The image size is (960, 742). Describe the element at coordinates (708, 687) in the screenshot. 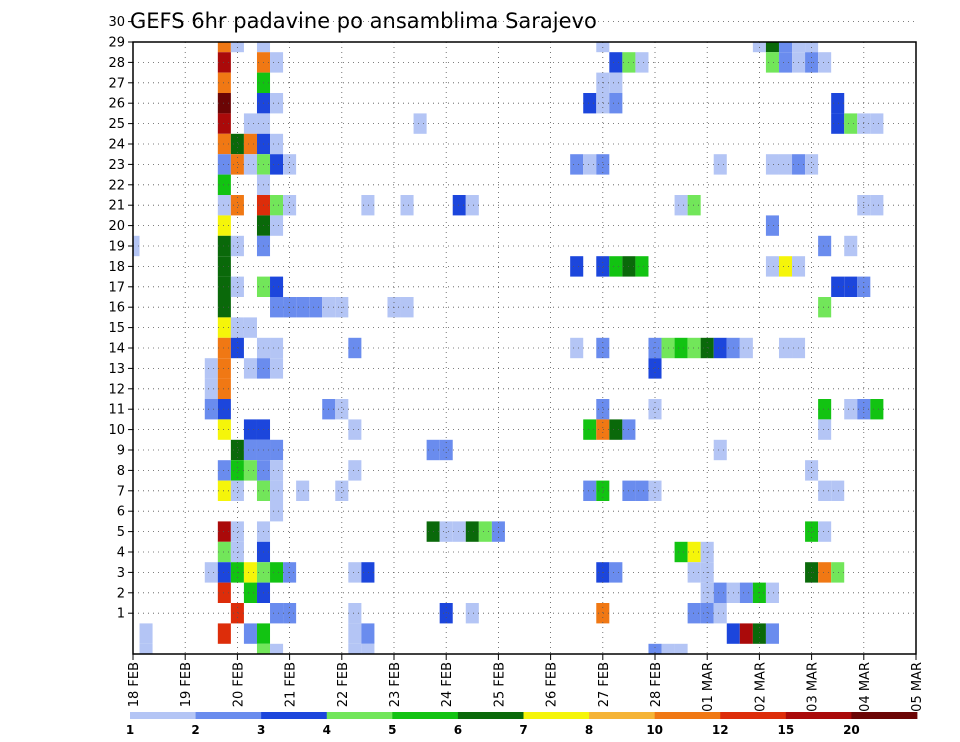

I see `x-tick-label: 01 MAR` at that location.